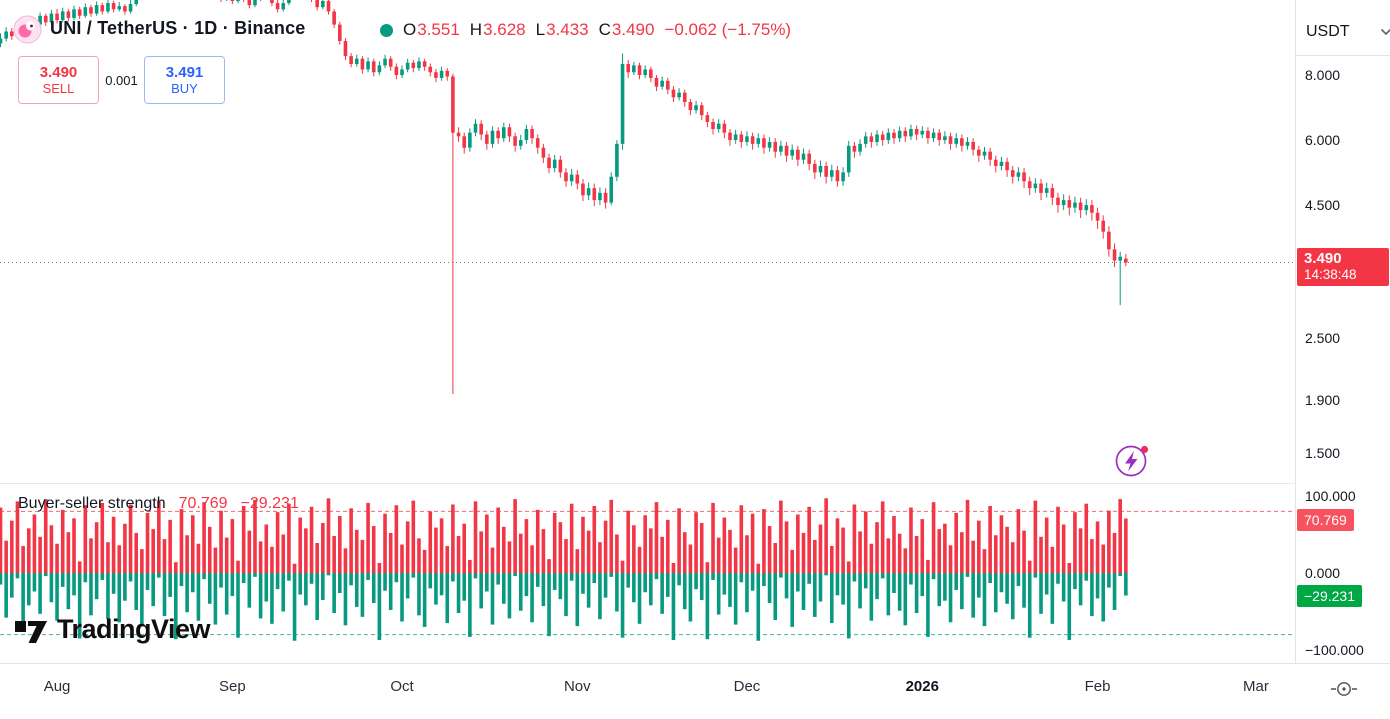 The width and height of the screenshot is (1390, 719). What do you see at coordinates (695, 691) in the screenshot?
I see `time-axis: Aug Sep Oct Nov Dec 2026 Feb Mar` at bounding box center [695, 691].